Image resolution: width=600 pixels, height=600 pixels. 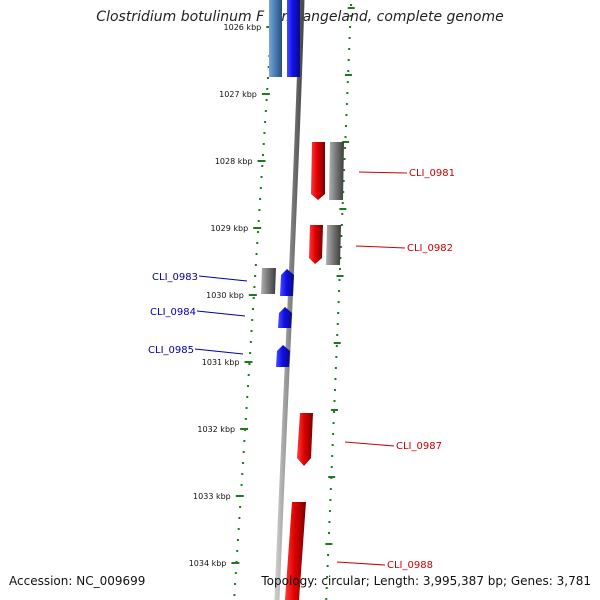 I want to click on accession-text: Accession: NC_009699, so click(x=77, y=581).